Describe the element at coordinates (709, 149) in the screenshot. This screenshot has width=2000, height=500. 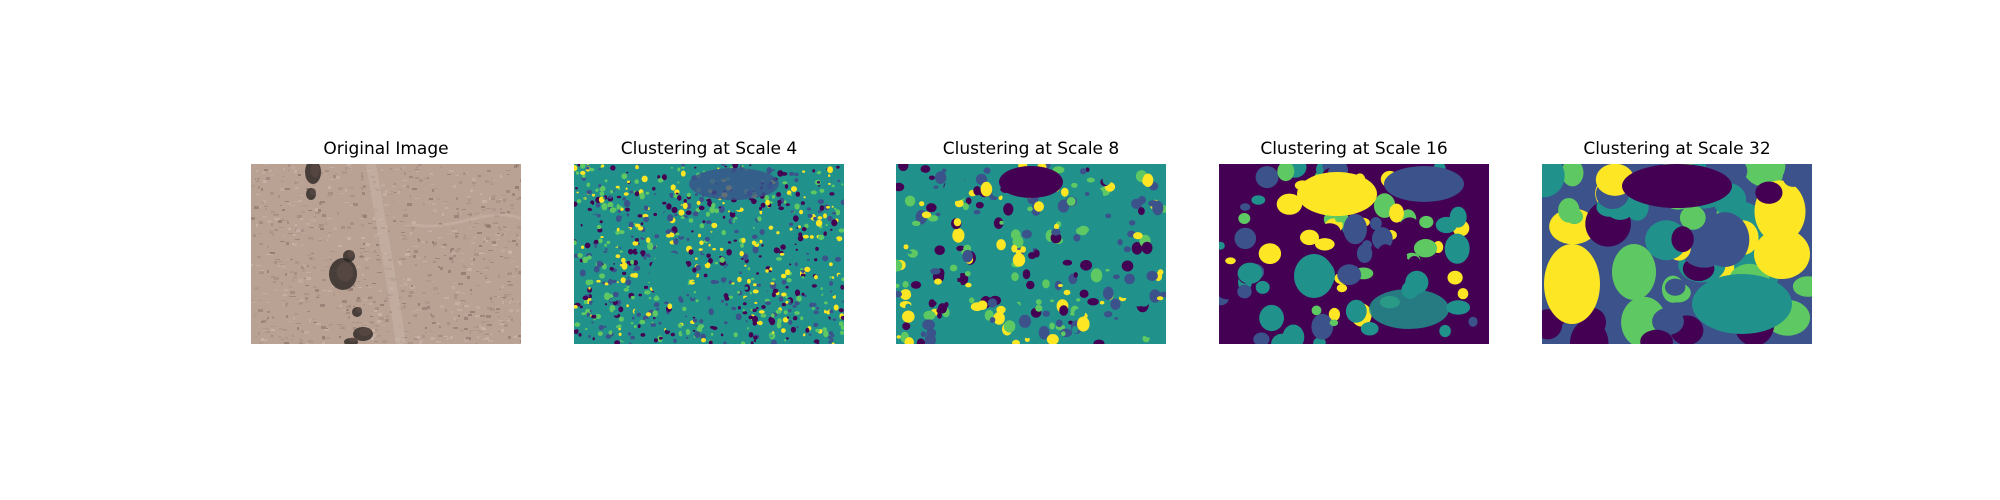
I see `panel-title: Clustering at Scale 4` at that location.